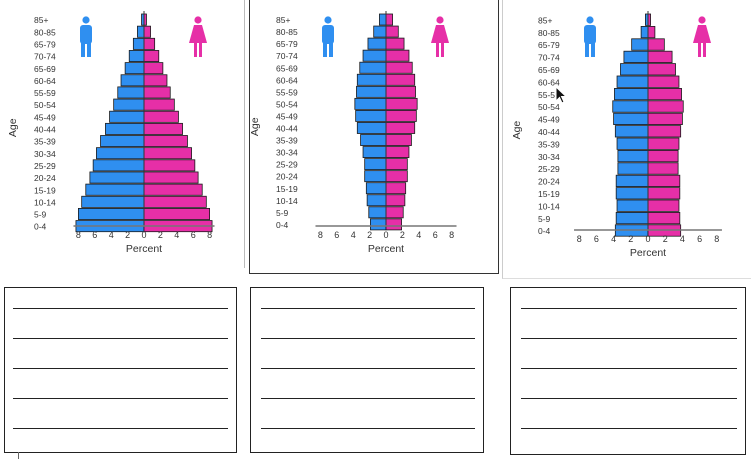  I want to click on age-tick-label: 35-39, so click(549, 144).